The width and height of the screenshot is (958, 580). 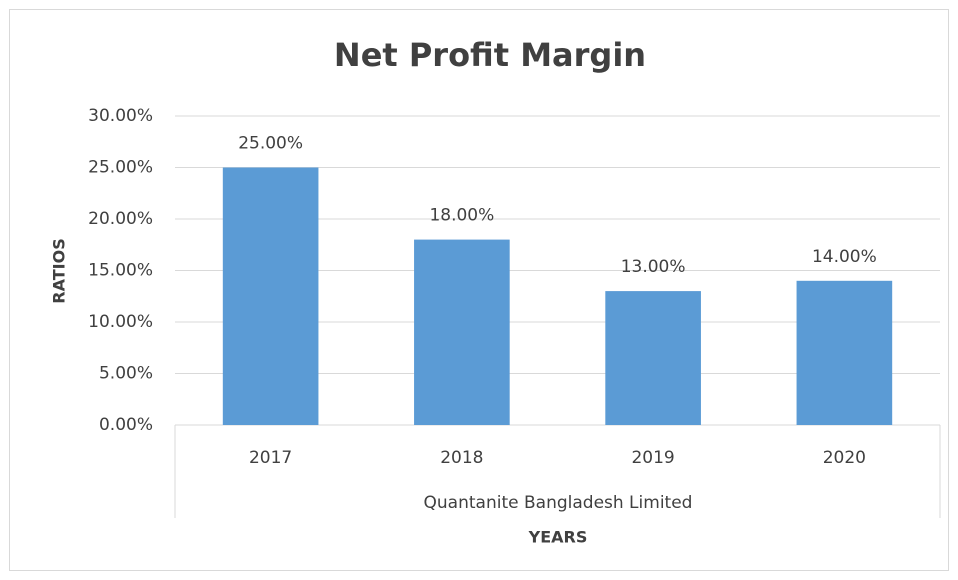 I want to click on value-label: 14.00%, so click(x=844, y=257).